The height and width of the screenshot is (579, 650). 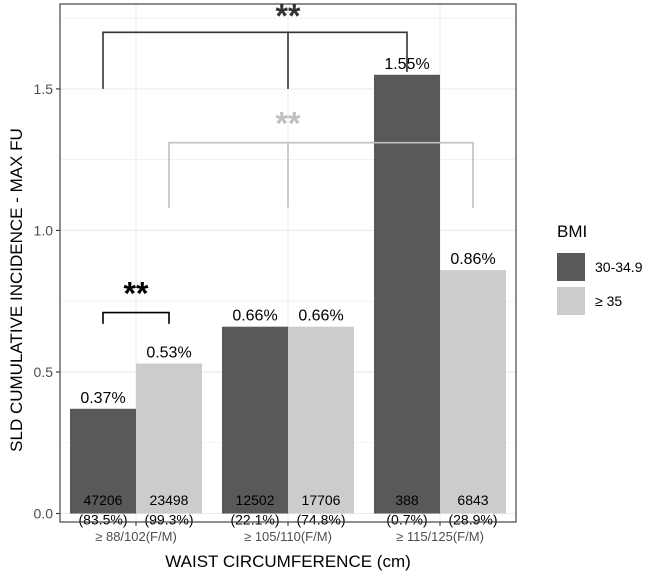 What do you see at coordinates (44, 372) in the screenshot?
I see `y-tick-label: 0.5` at bounding box center [44, 372].